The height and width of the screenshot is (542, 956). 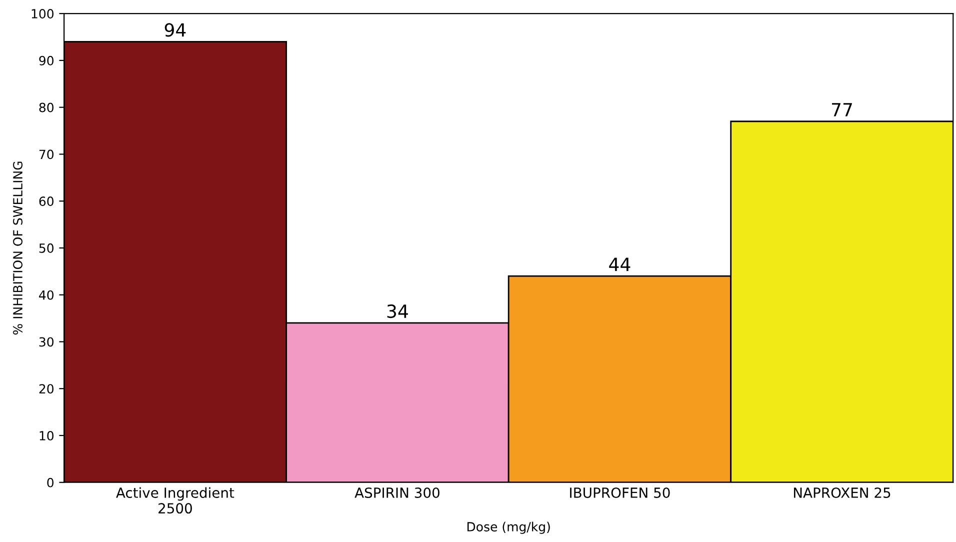 What do you see at coordinates (43, 13) in the screenshot?
I see `y-tick-label: 100` at bounding box center [43, 13].